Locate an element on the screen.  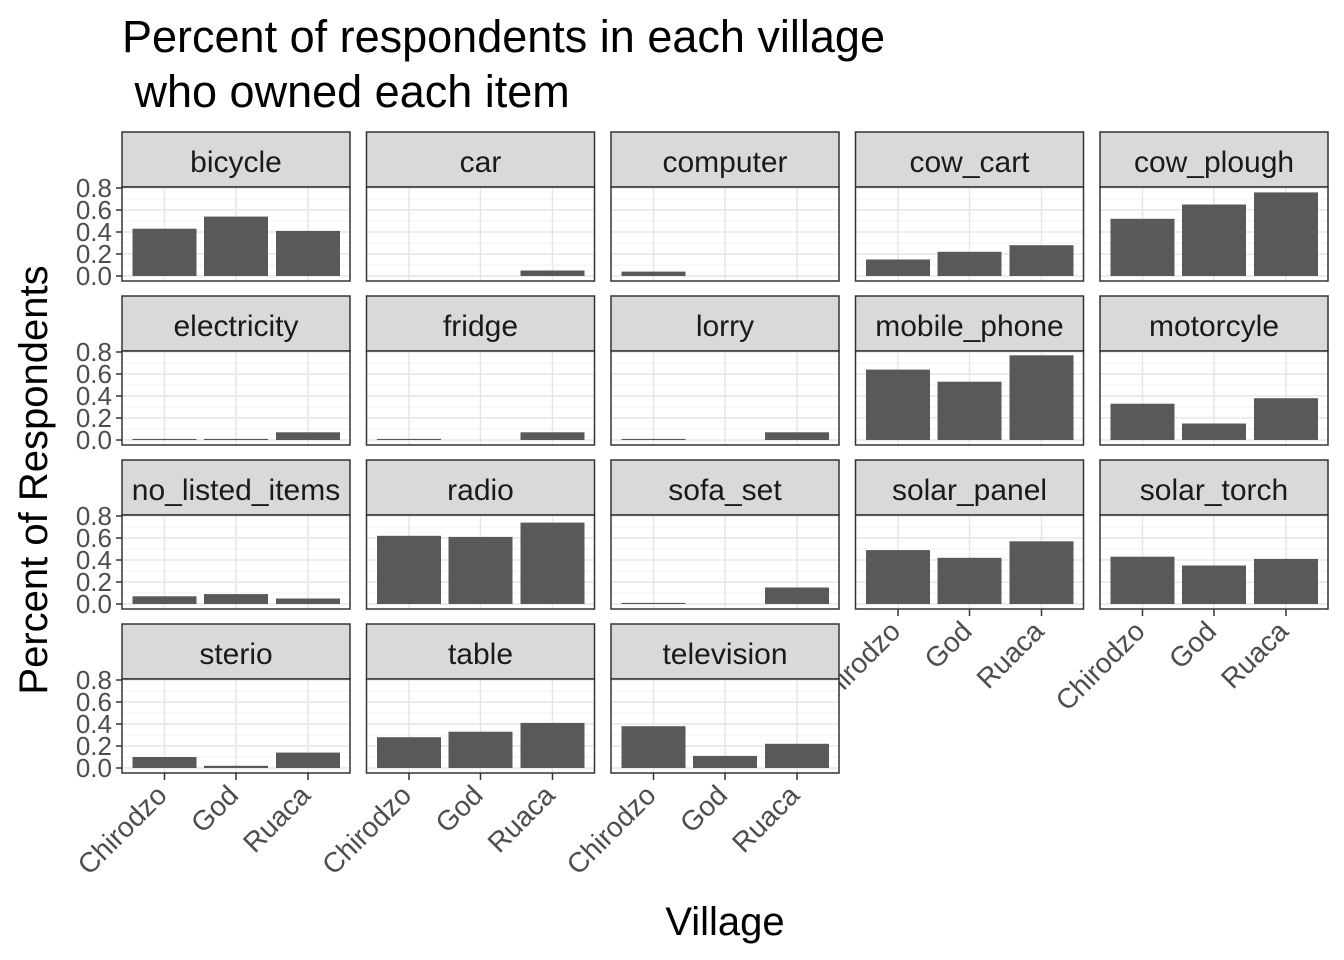
facet-motorcyle: motorcyle is located at coordinates (1214, 370).